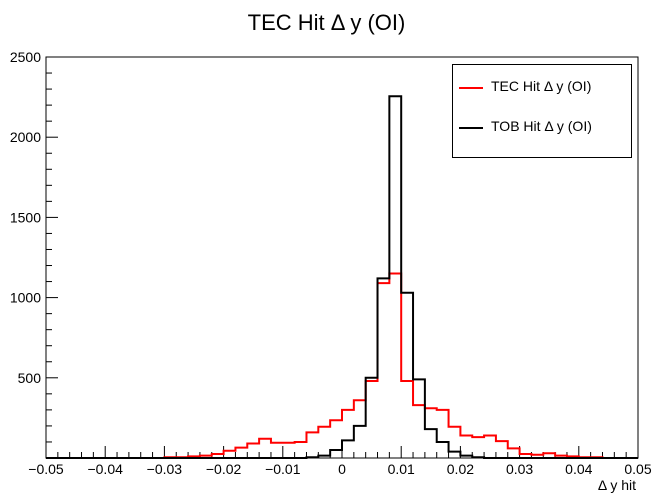 Image resolution: width=653 pixels, height=495 pixels. Describe the element at coordinates (578, 469) in the screenshot. I see `x-tick-label: 0.04` at that location.